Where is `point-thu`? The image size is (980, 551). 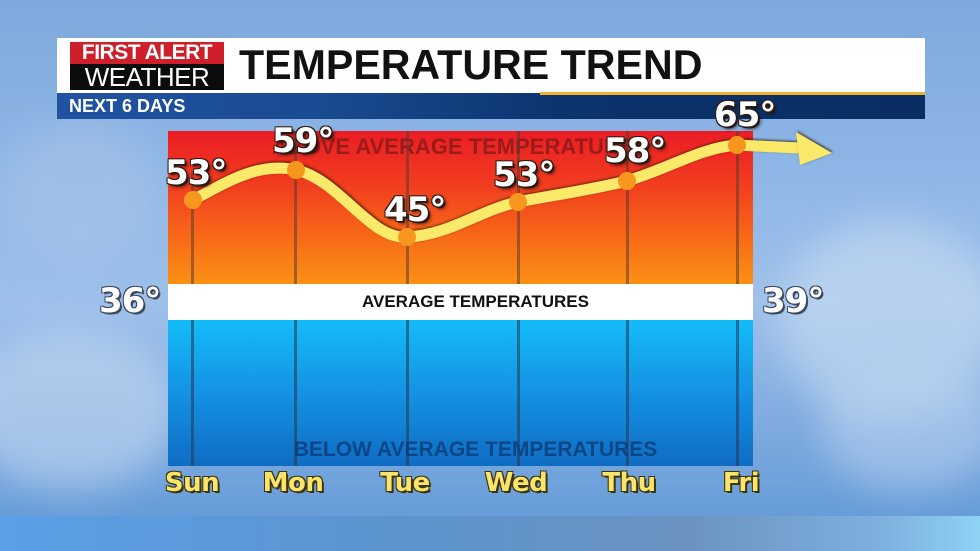 point-thu is located at coordinates (627, 181).